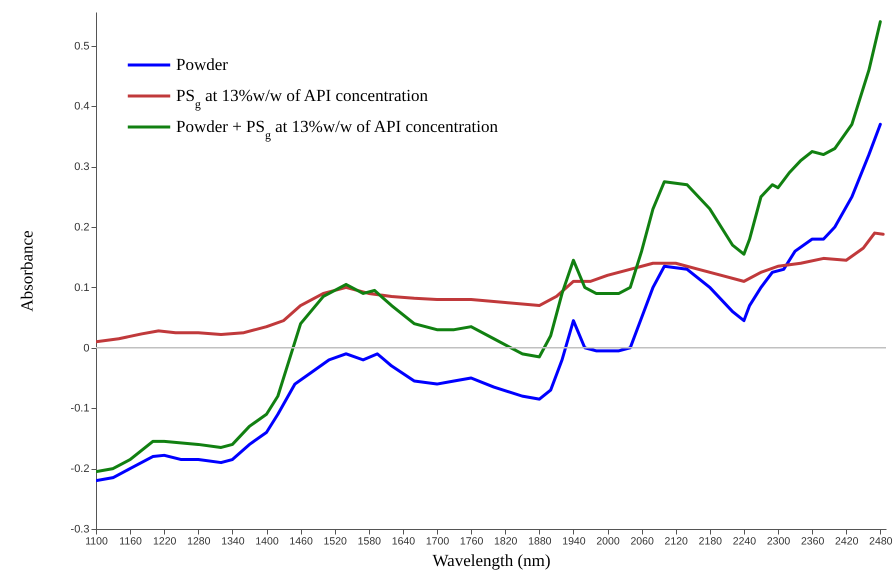 This screenshot has height=581, width=896. What do you see at coordinates (744, 542) in the screenshot?
I see `x-tick-label: 2240` at bounding box center [744, 542].